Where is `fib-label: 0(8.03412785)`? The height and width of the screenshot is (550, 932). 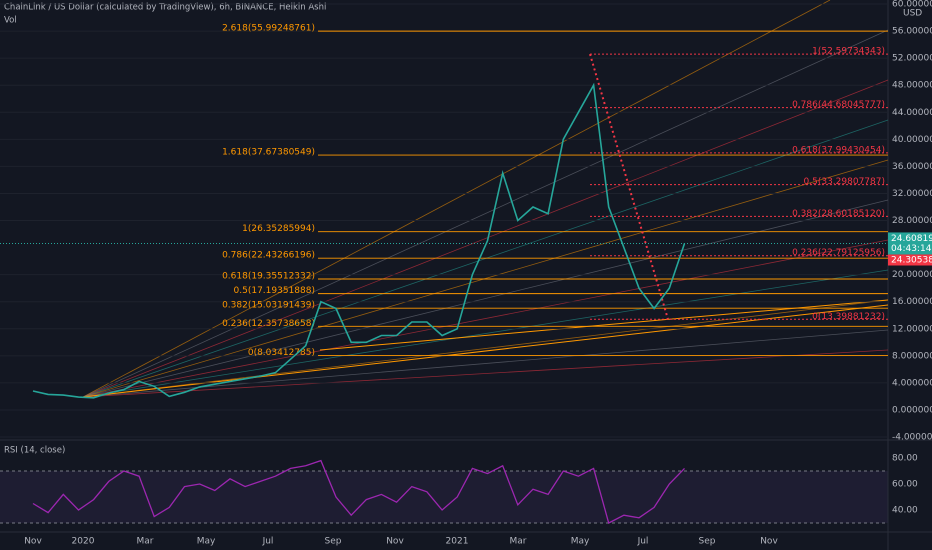
fib-label: 0(8.03412785) is located at coordinates (281, 353).